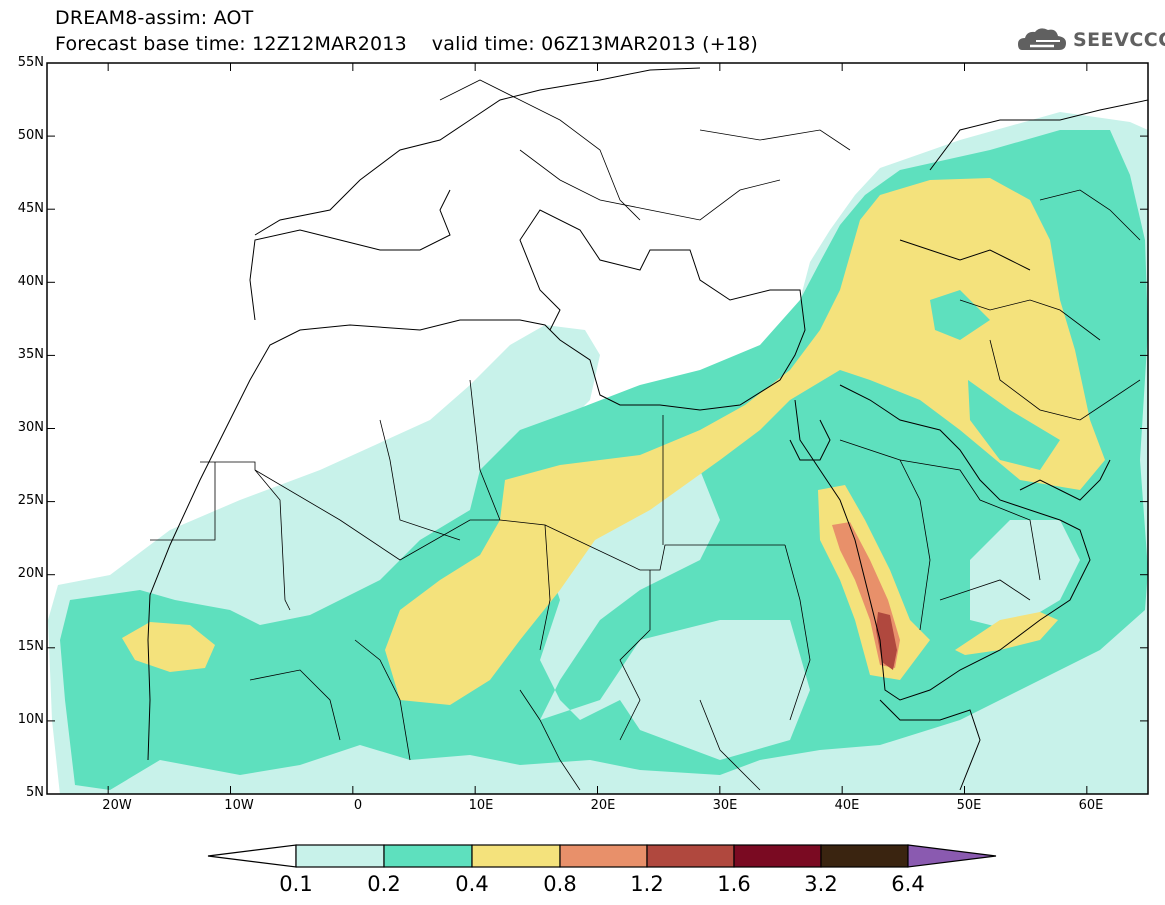 The image size is (1165, 905). What do you see at coordinates (117, 805) in the screenshot?
I see `lon-label: 20W` at bounding box center [117, 805].